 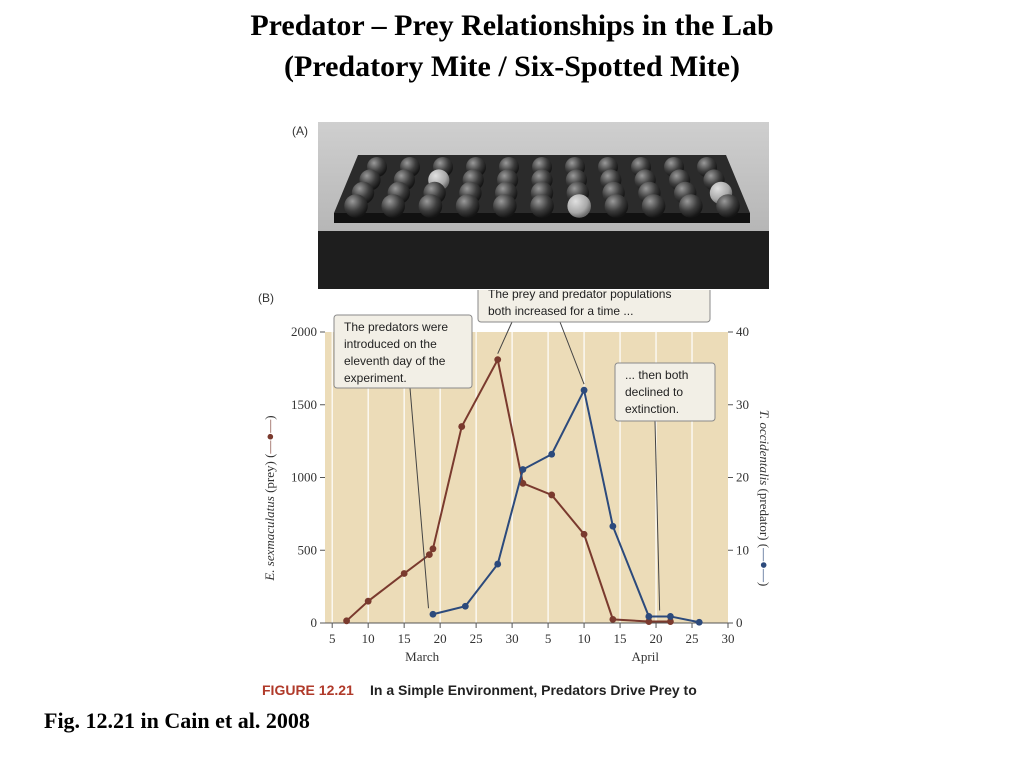 What do you see at coordinates (742, 549) in the screenshot?
I see `right-tick-label: 10` at bounding box center [742, 549].